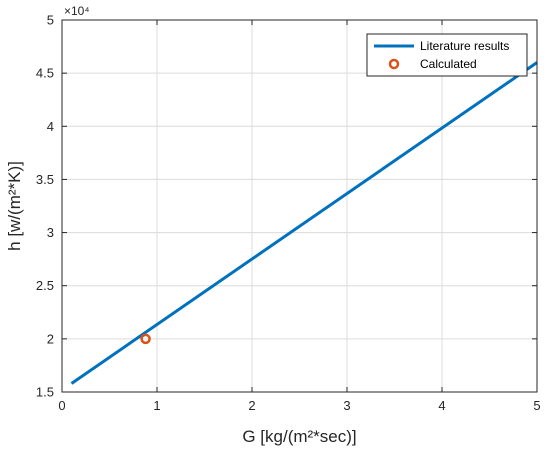 Image resolution: width=550 pixels, height=452 pixels. I want to click on calculated-point, so click(145, 339).